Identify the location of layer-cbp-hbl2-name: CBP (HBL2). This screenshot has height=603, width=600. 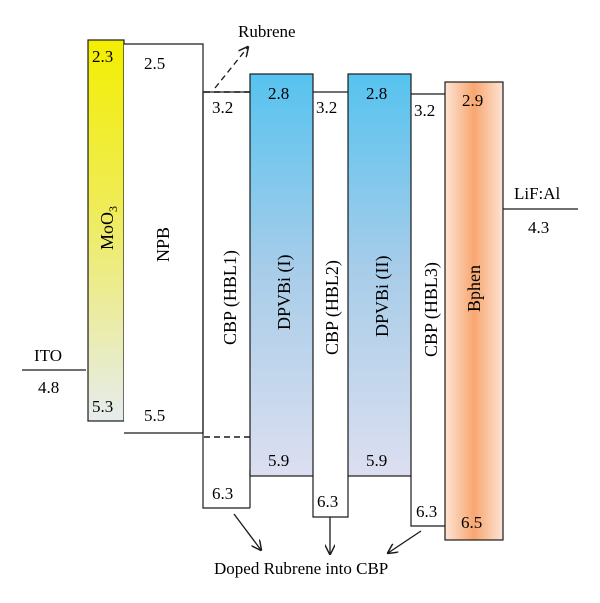
(332, 307).